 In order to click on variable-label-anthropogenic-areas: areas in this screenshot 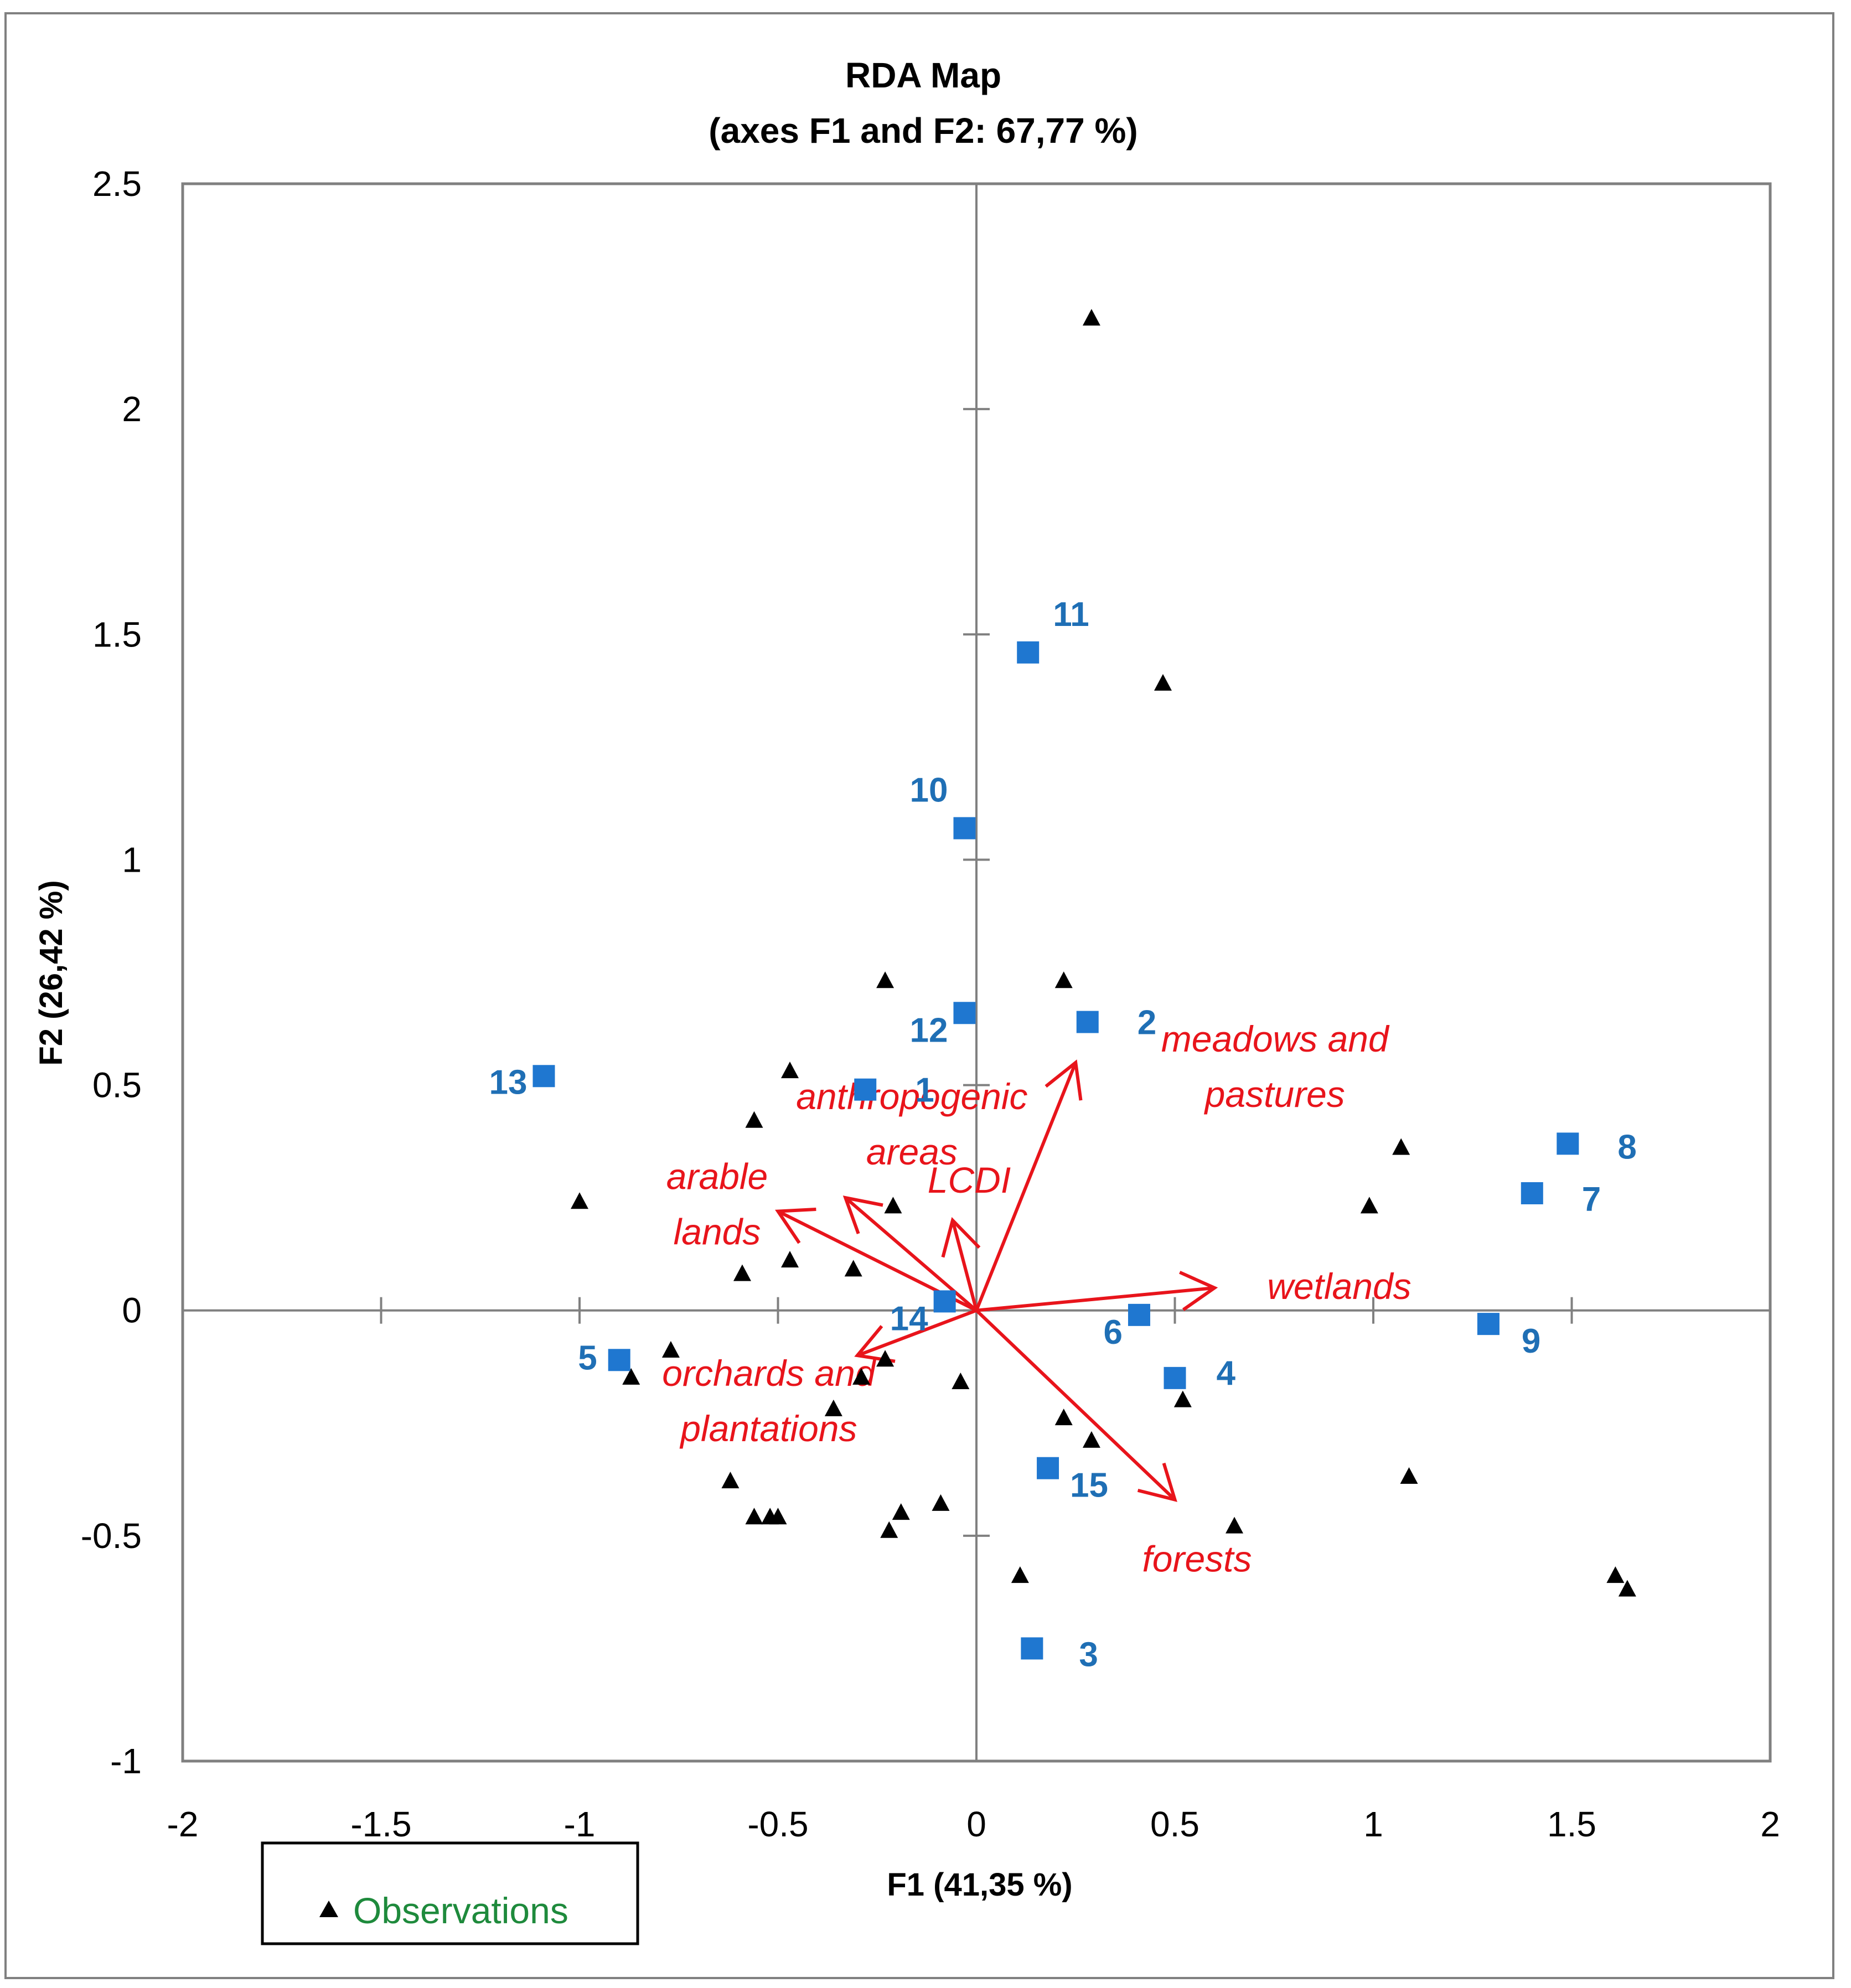, I will do `click(912, 1152)`.